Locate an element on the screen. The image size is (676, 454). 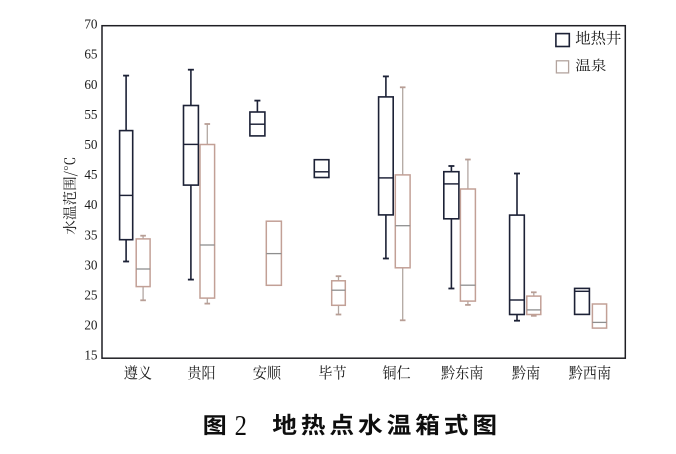
svg-text: 50 is located at coordinates (91, 144).